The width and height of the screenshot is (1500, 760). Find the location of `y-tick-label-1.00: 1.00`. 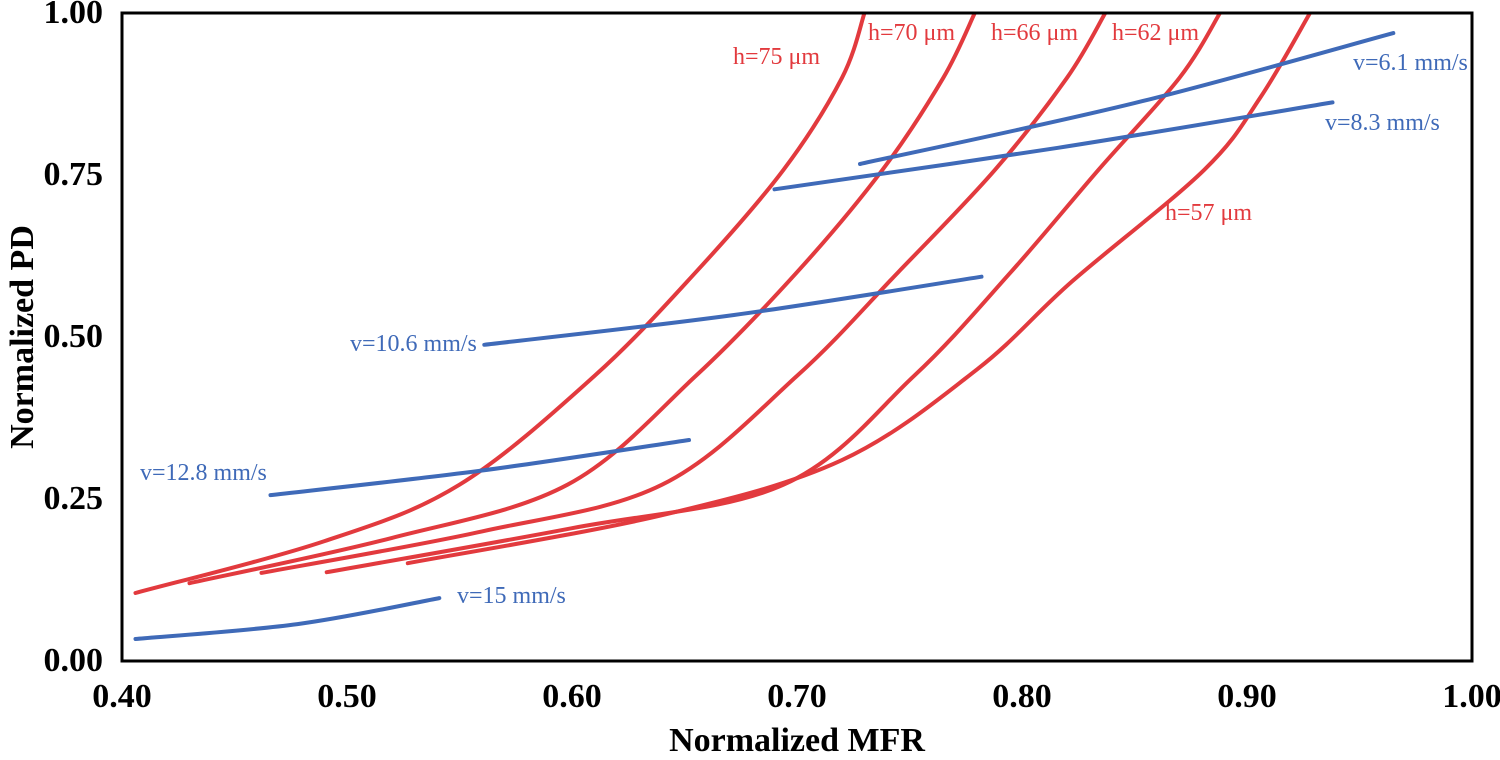

y-tick-label-1.00: 1.00 is located at coordinates (73, 15).